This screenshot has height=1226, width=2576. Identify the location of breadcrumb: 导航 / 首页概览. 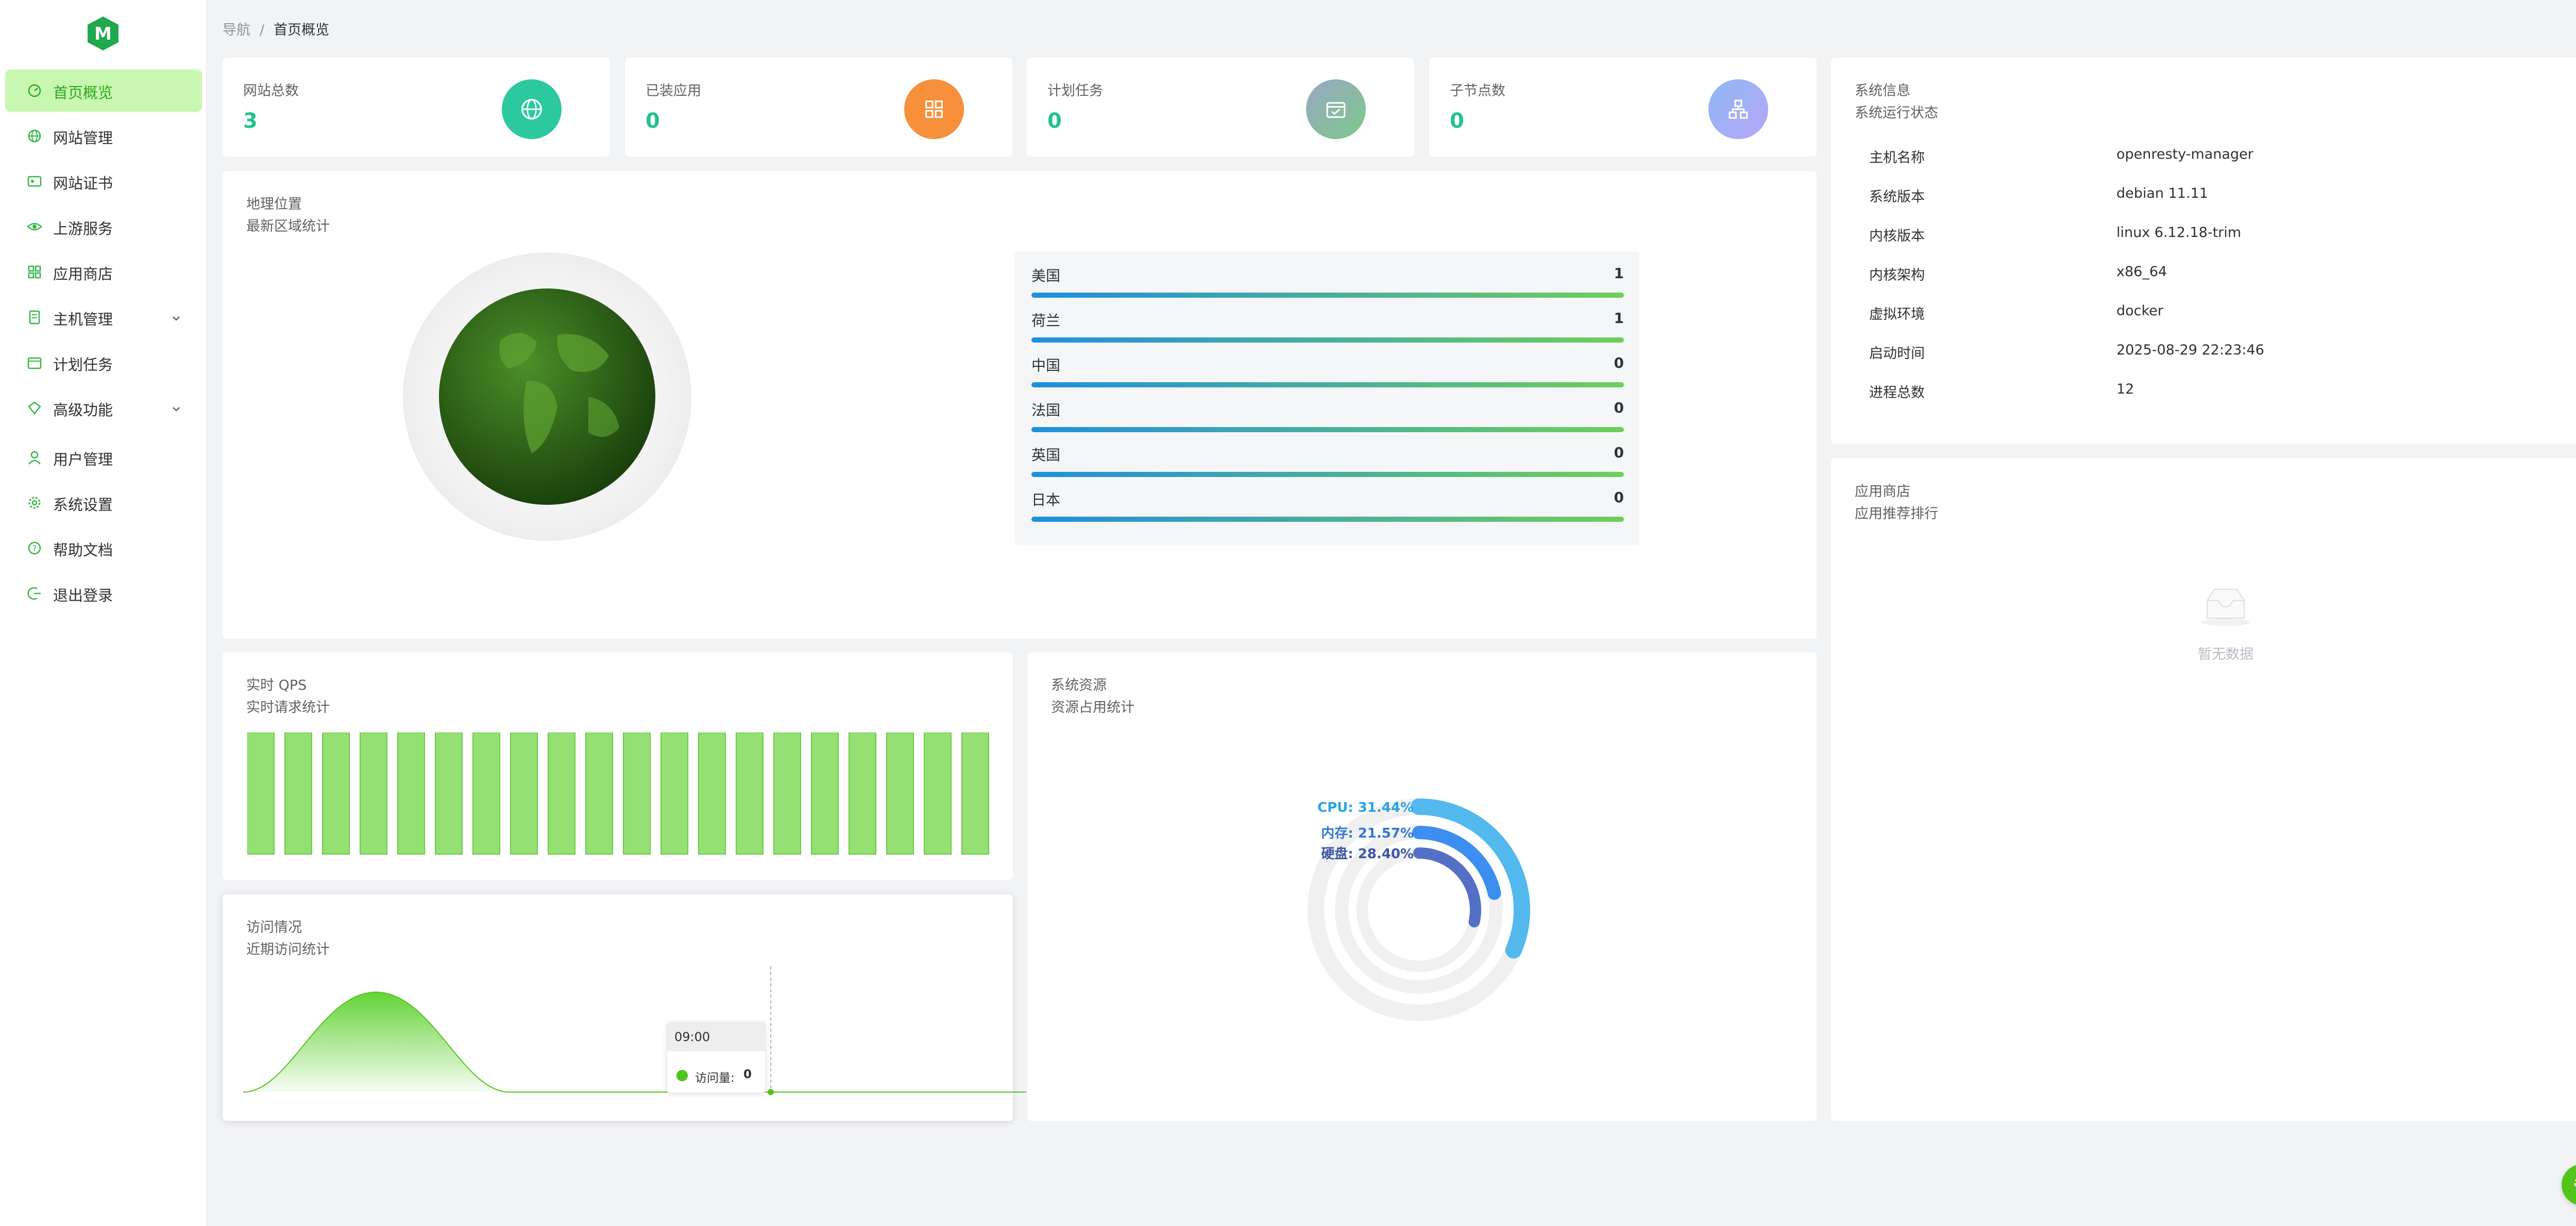
(276, 29).